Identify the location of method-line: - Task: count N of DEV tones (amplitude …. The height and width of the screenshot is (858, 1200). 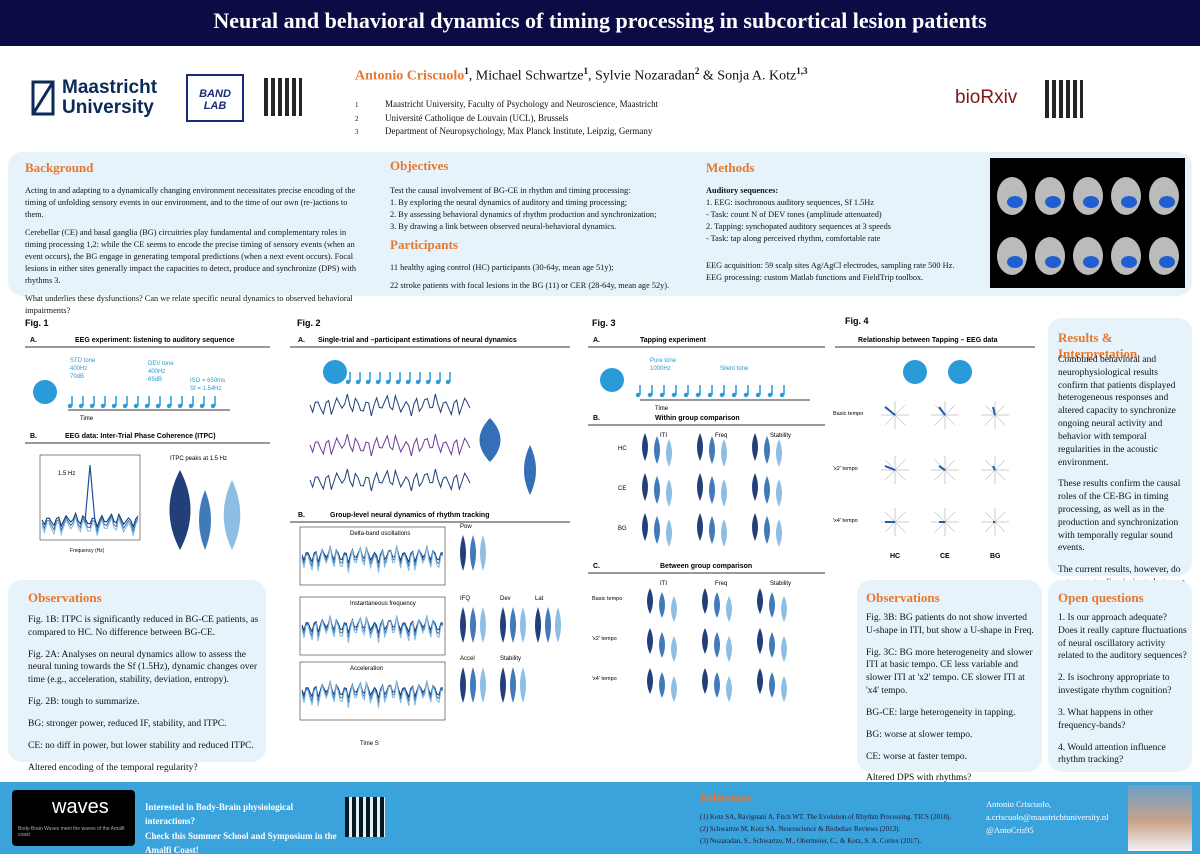
(794, 215).